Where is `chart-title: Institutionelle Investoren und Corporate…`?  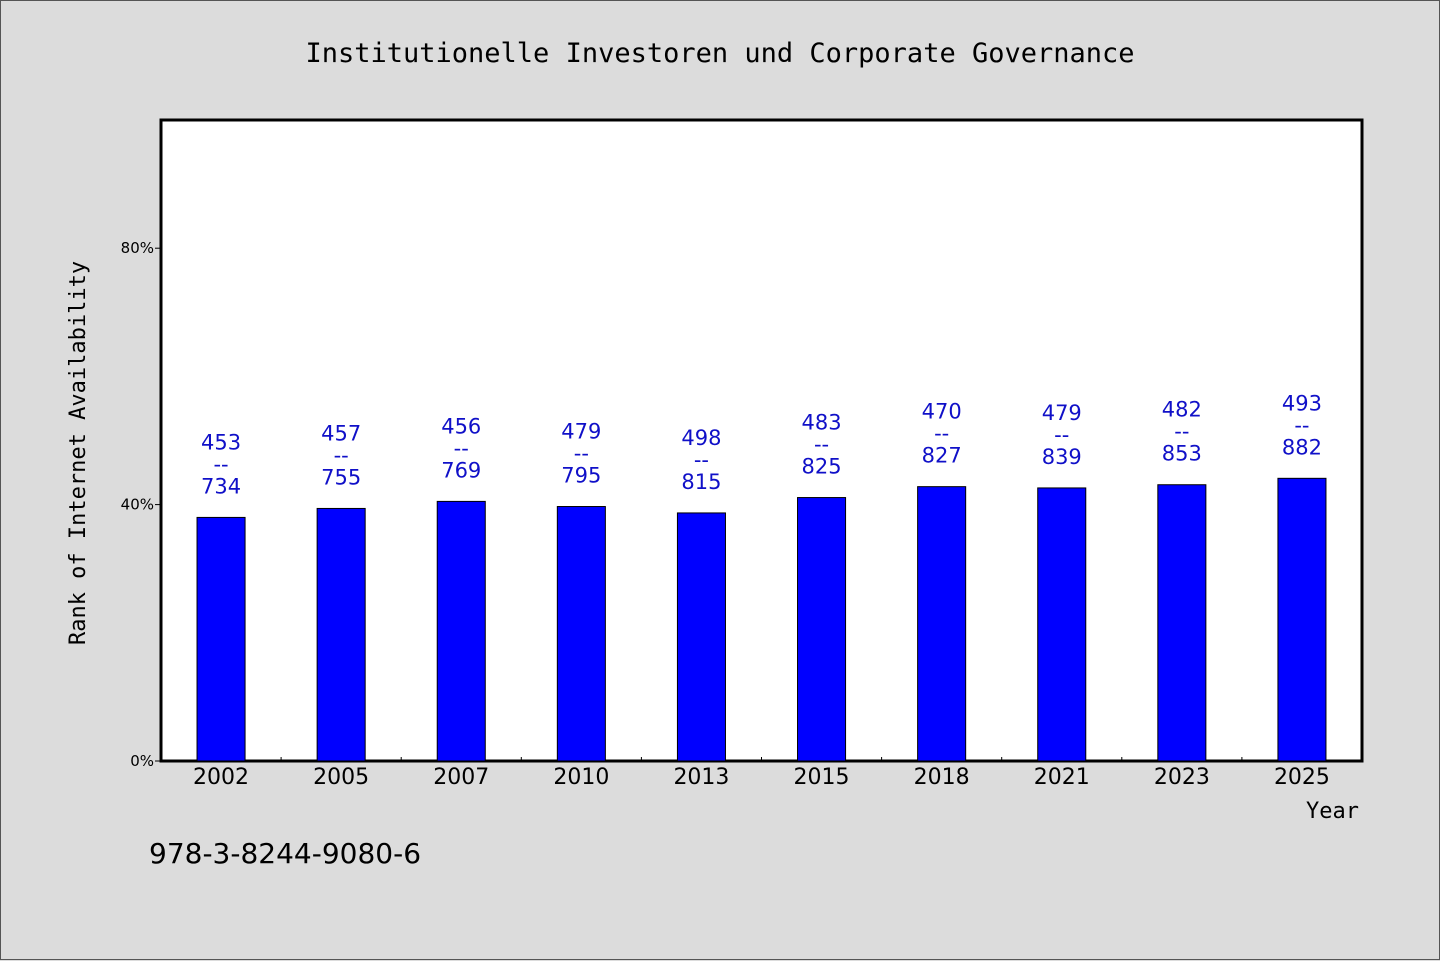
chart-title: Institutionelle Investoren und Corporate… is located at coordinates (719, 53).